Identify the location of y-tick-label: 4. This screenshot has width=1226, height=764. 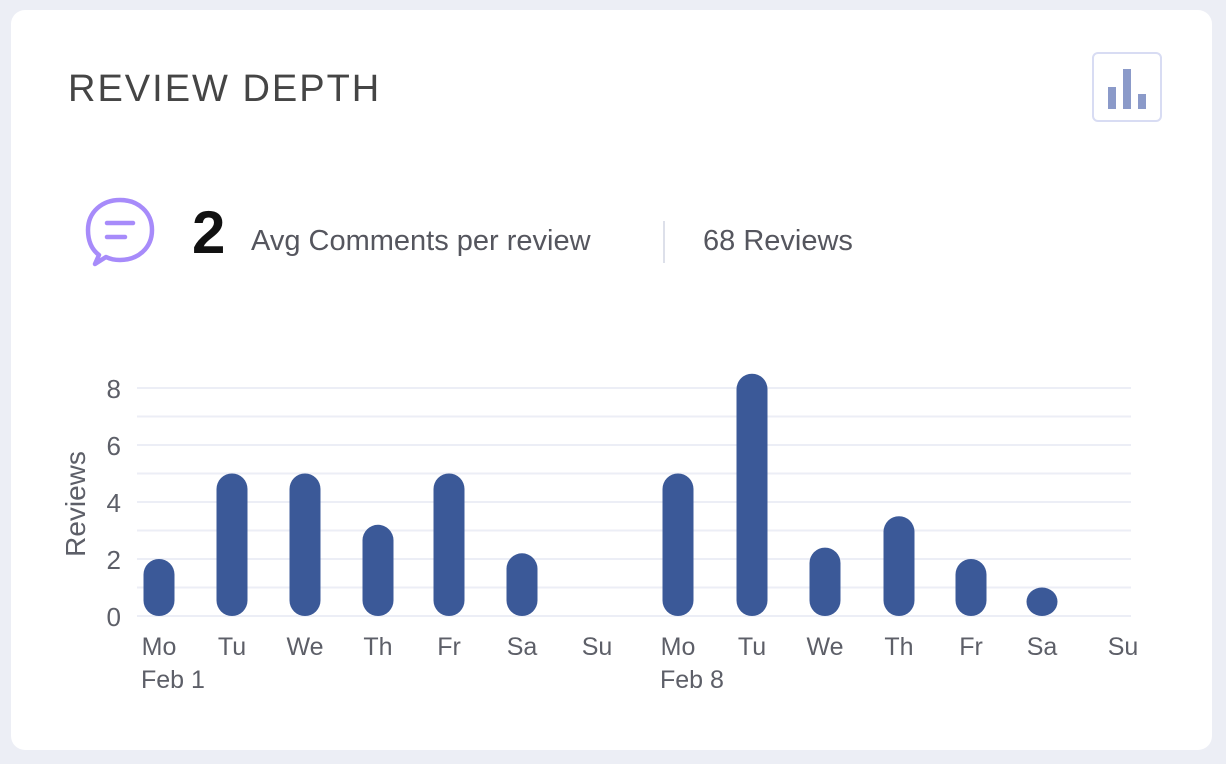
(114, 503).